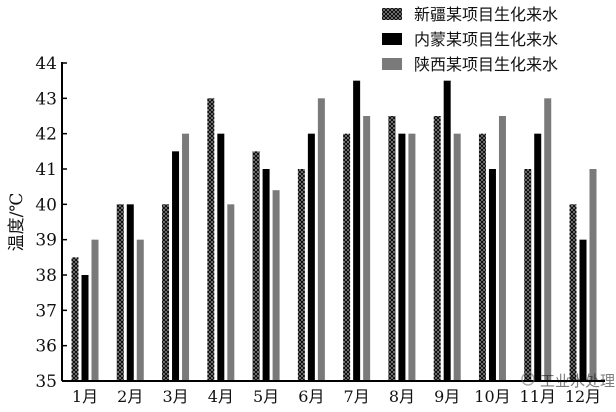 This screenshot has height=412, width=616. I want to click on x-tick-label: 1月, so click(85, 396).